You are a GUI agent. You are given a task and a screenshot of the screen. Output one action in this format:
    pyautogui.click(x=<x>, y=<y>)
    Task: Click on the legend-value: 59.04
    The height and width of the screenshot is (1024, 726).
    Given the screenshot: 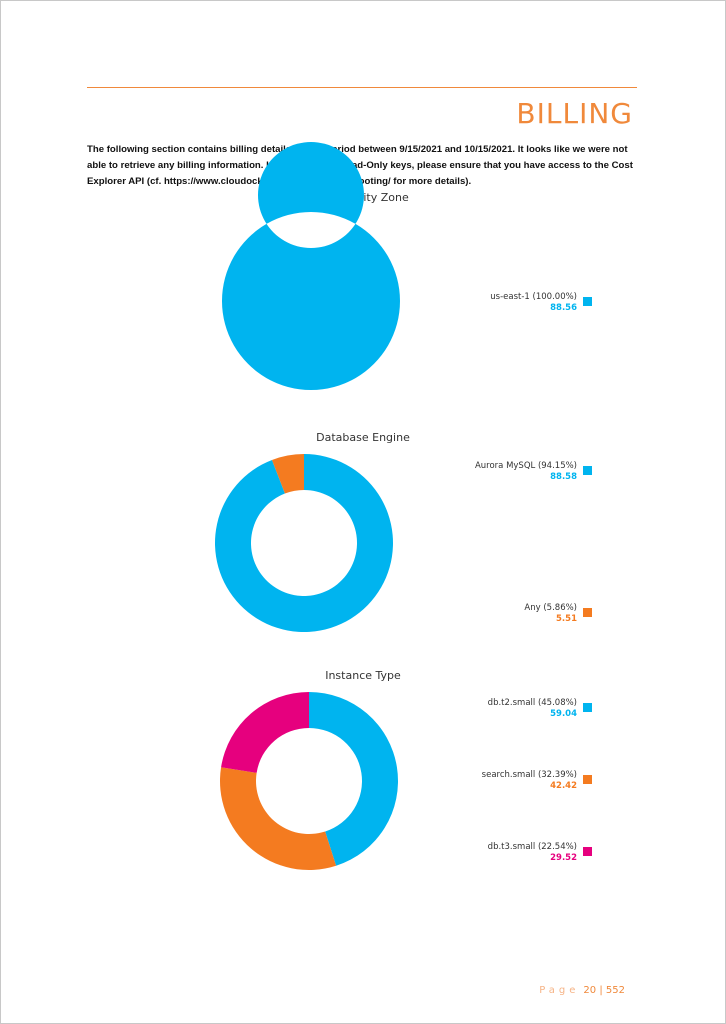 What is the action you would take?
    pyautogui.click(x=563, y=714)
    